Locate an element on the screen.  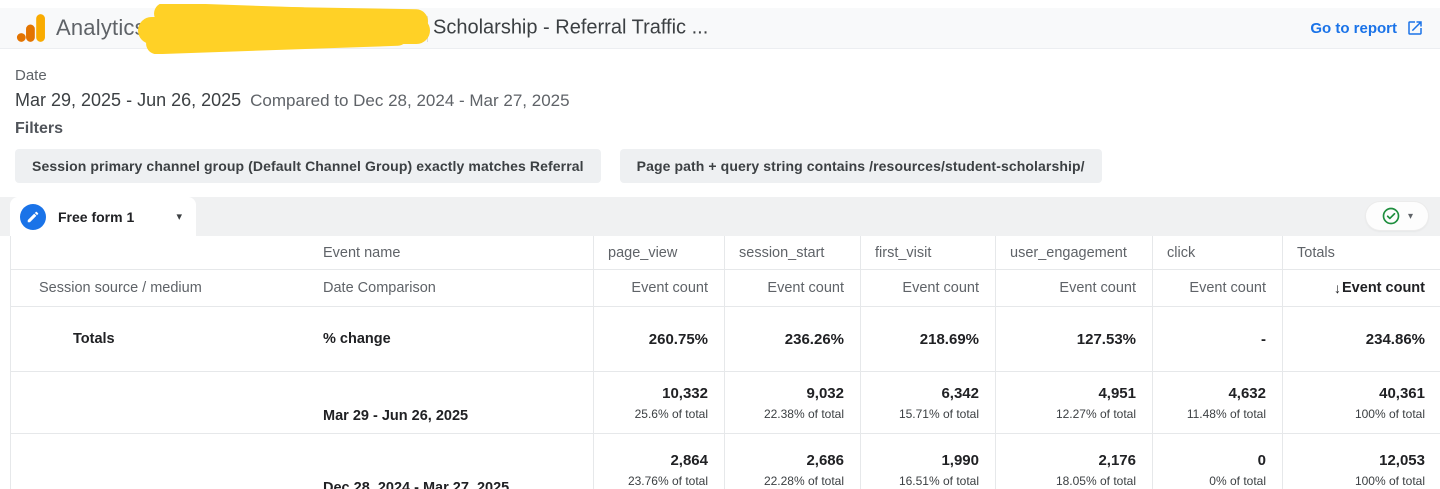
app-name: Analytics is located at coordinates (101, 27).